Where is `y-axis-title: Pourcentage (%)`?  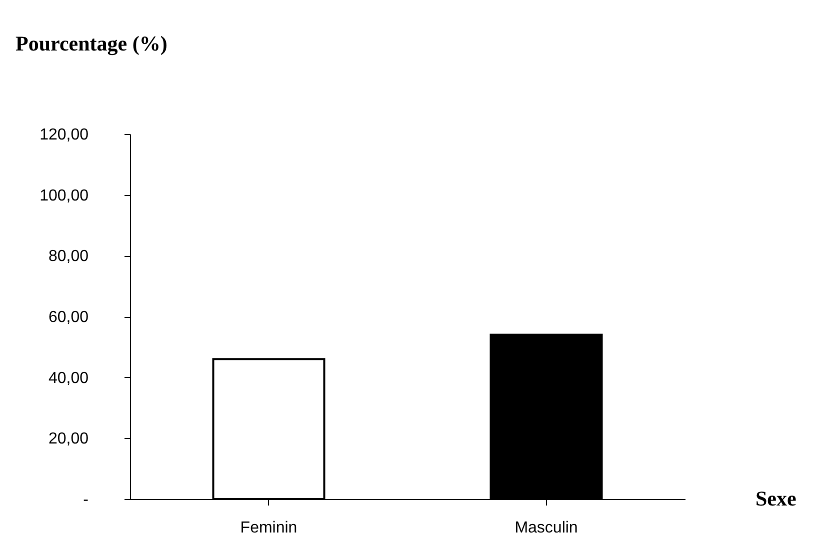 y-axis-title: Pourcentage (%) is located at coordinates (92, 44).